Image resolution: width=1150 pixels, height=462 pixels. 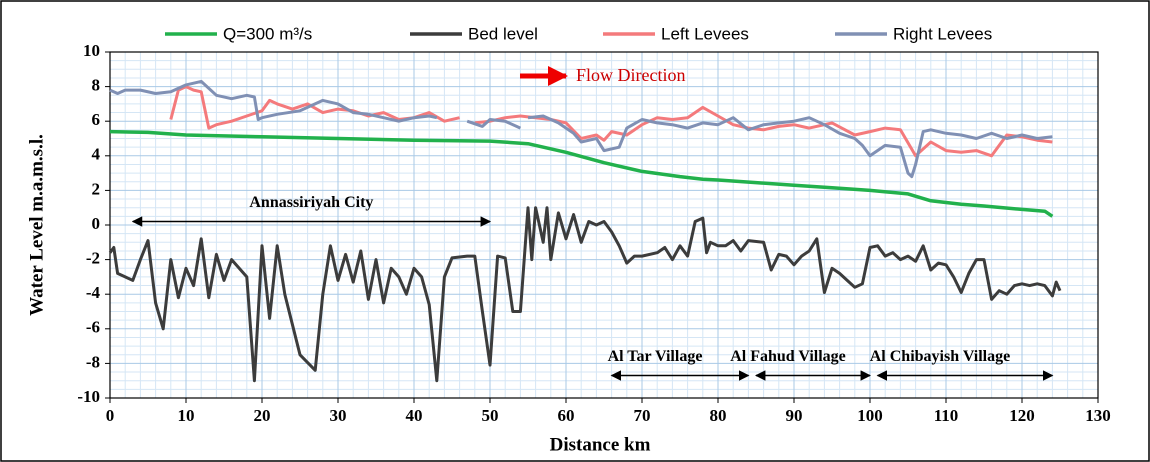 I want to click on x-tick-label: 50, so click(x=490, y=415).